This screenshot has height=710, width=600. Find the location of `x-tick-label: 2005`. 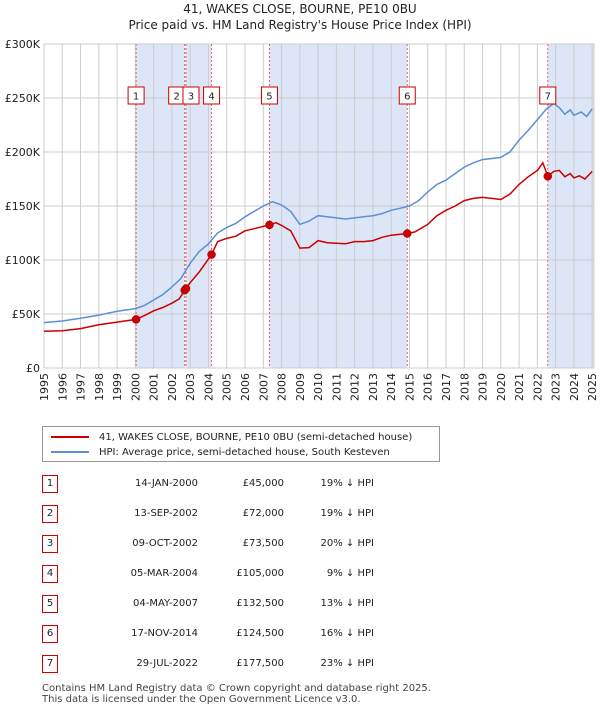

x-tick-label: 2005 is located at coordinates (227, 387).